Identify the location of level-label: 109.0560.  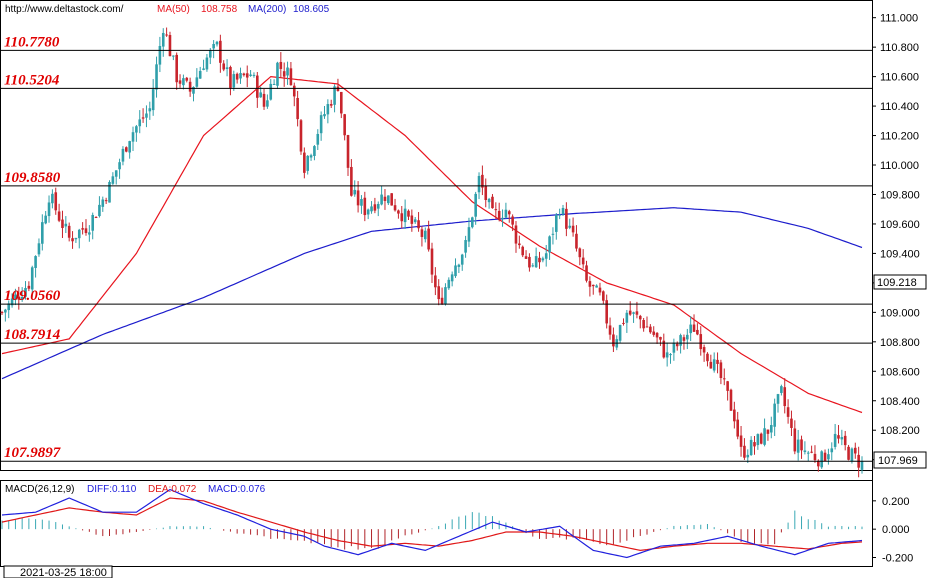
(32, 296).